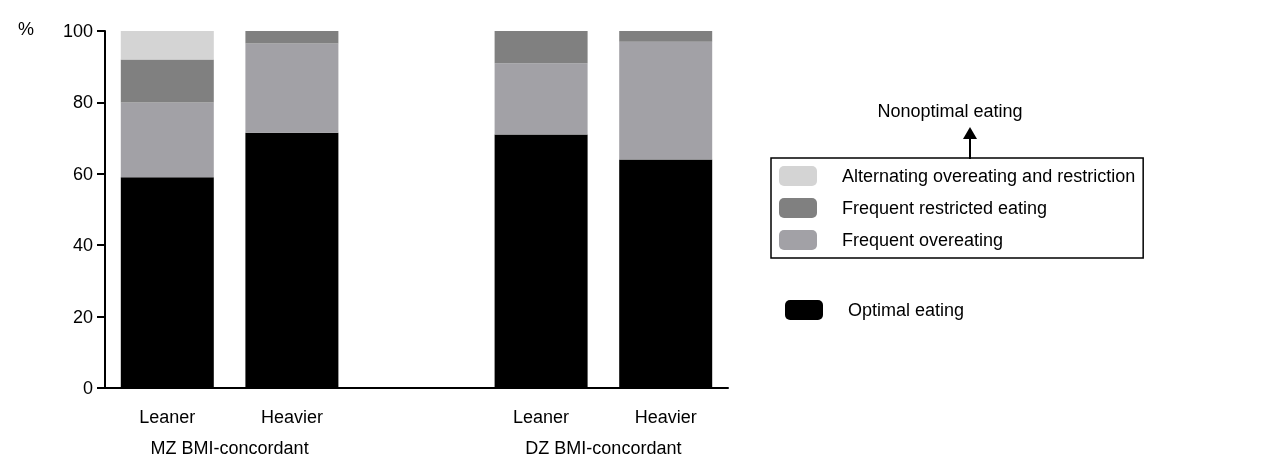 This screenshot has height=475, width=1288. What do you see at coordinates (229, 448) in the screenshot?
I see `text: MZ BMI-concordant` at bounding box center [229, 448].